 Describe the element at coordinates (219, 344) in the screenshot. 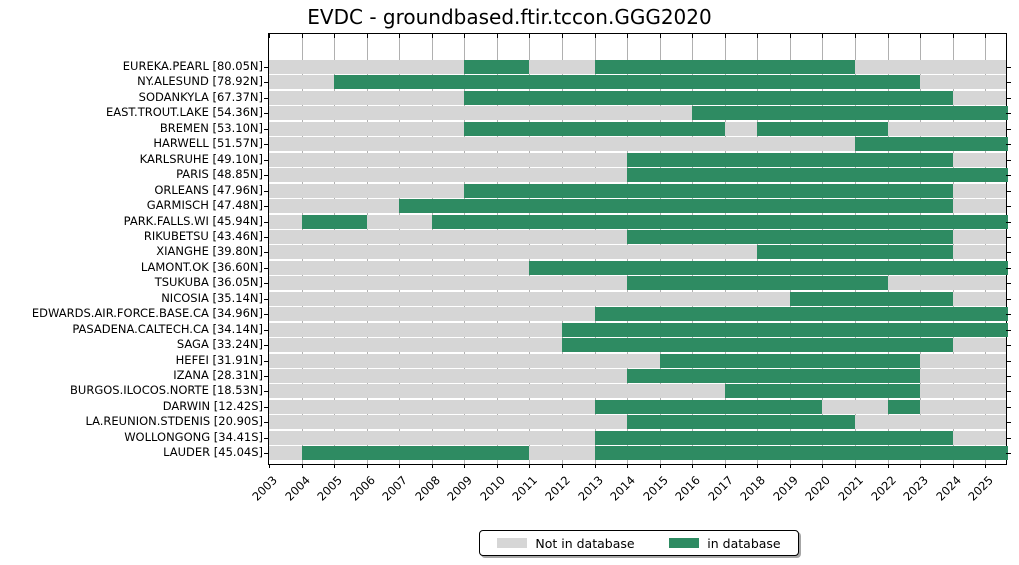

I see `y-axis-label: SAGA [33.24N]` at that location.